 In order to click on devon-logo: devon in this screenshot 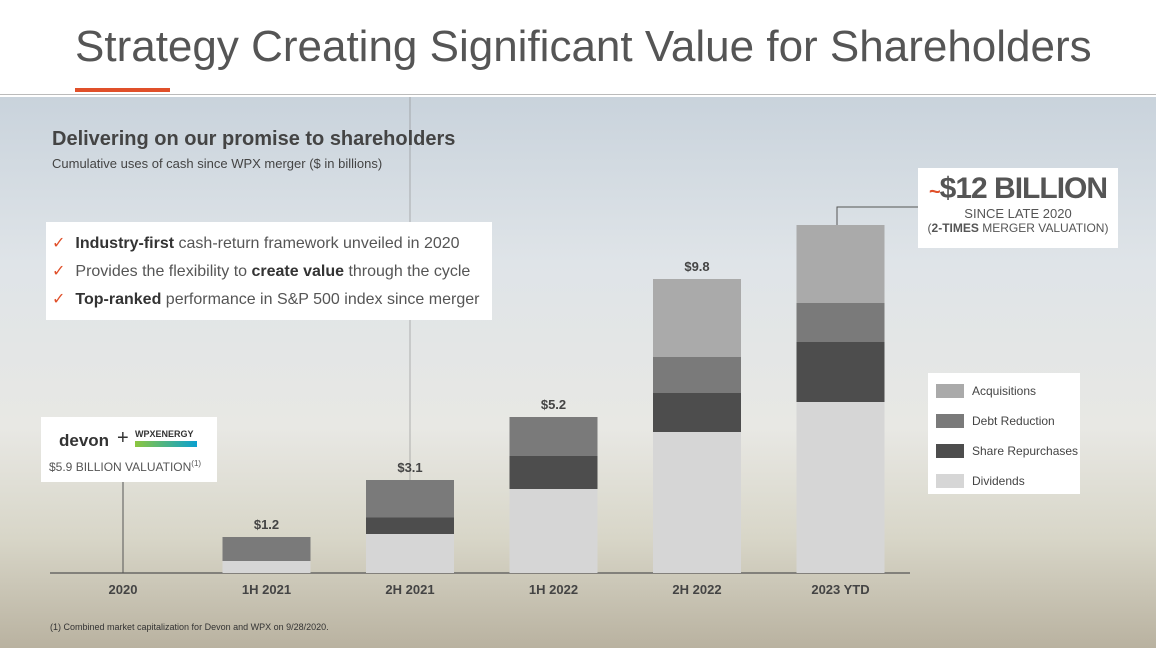, I will do `click(84, 440)`.